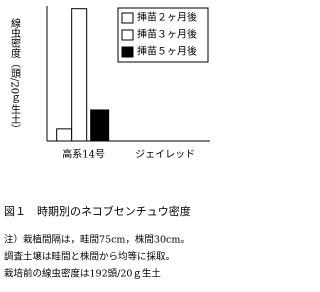 The image size is (320, 292). I want to click on legend-label: 挿苗２ヶ月後, so click(167, 17).